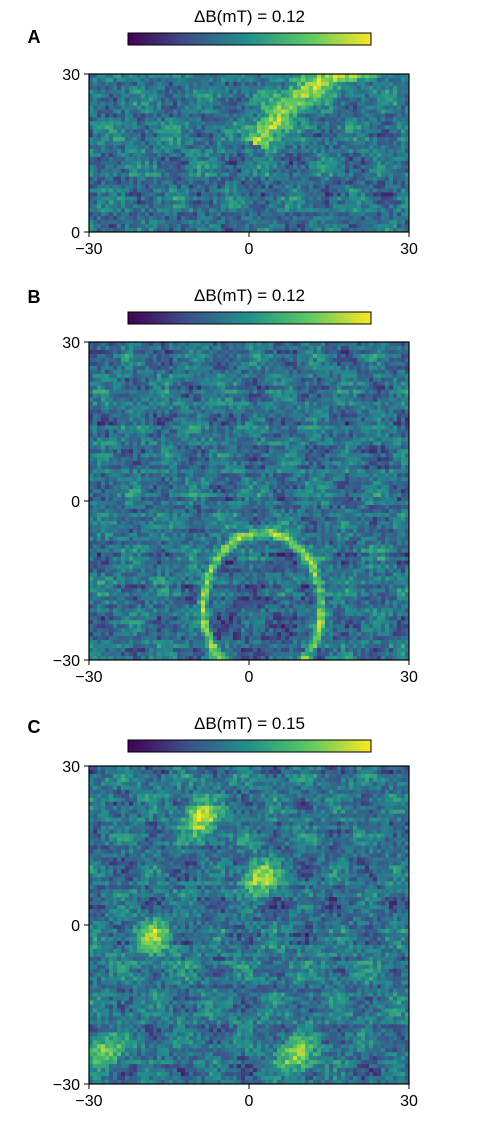 The image size is (498, 1121). Describe the element at coordinates (249, 153) in the screenshot. I see `heatmap-image` at that location.